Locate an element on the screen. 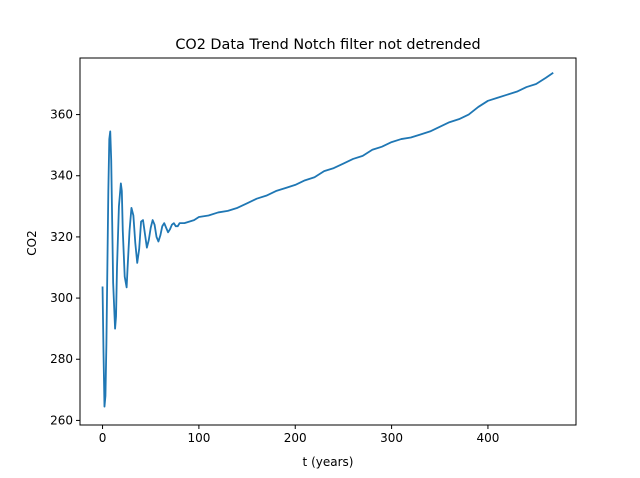 This screenshot has height=478, width=640. x-tick-label-2: 200 is located at coordinates (295, 438).